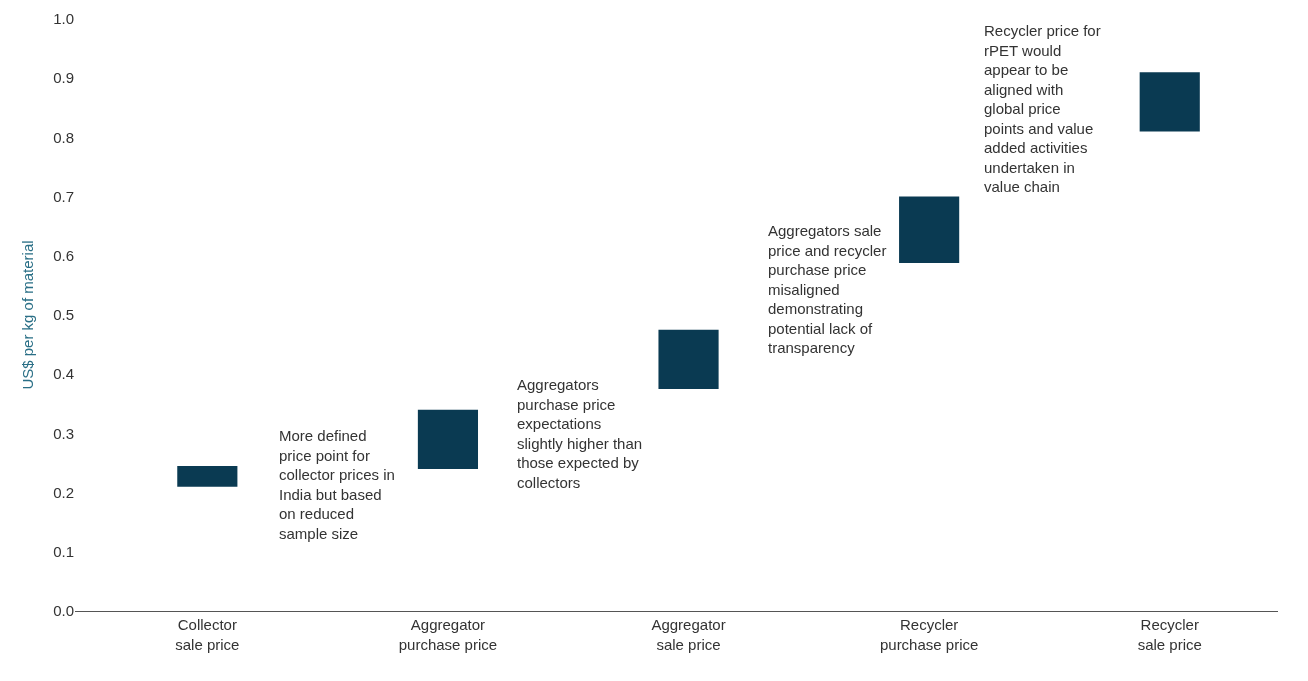 This screenshot has width=1308, height=681. What do you see at coordinates (448, 634) in the screenshot?
I see `x-tick-label: Aggregator purchase price` at bounding box center [448, 634].